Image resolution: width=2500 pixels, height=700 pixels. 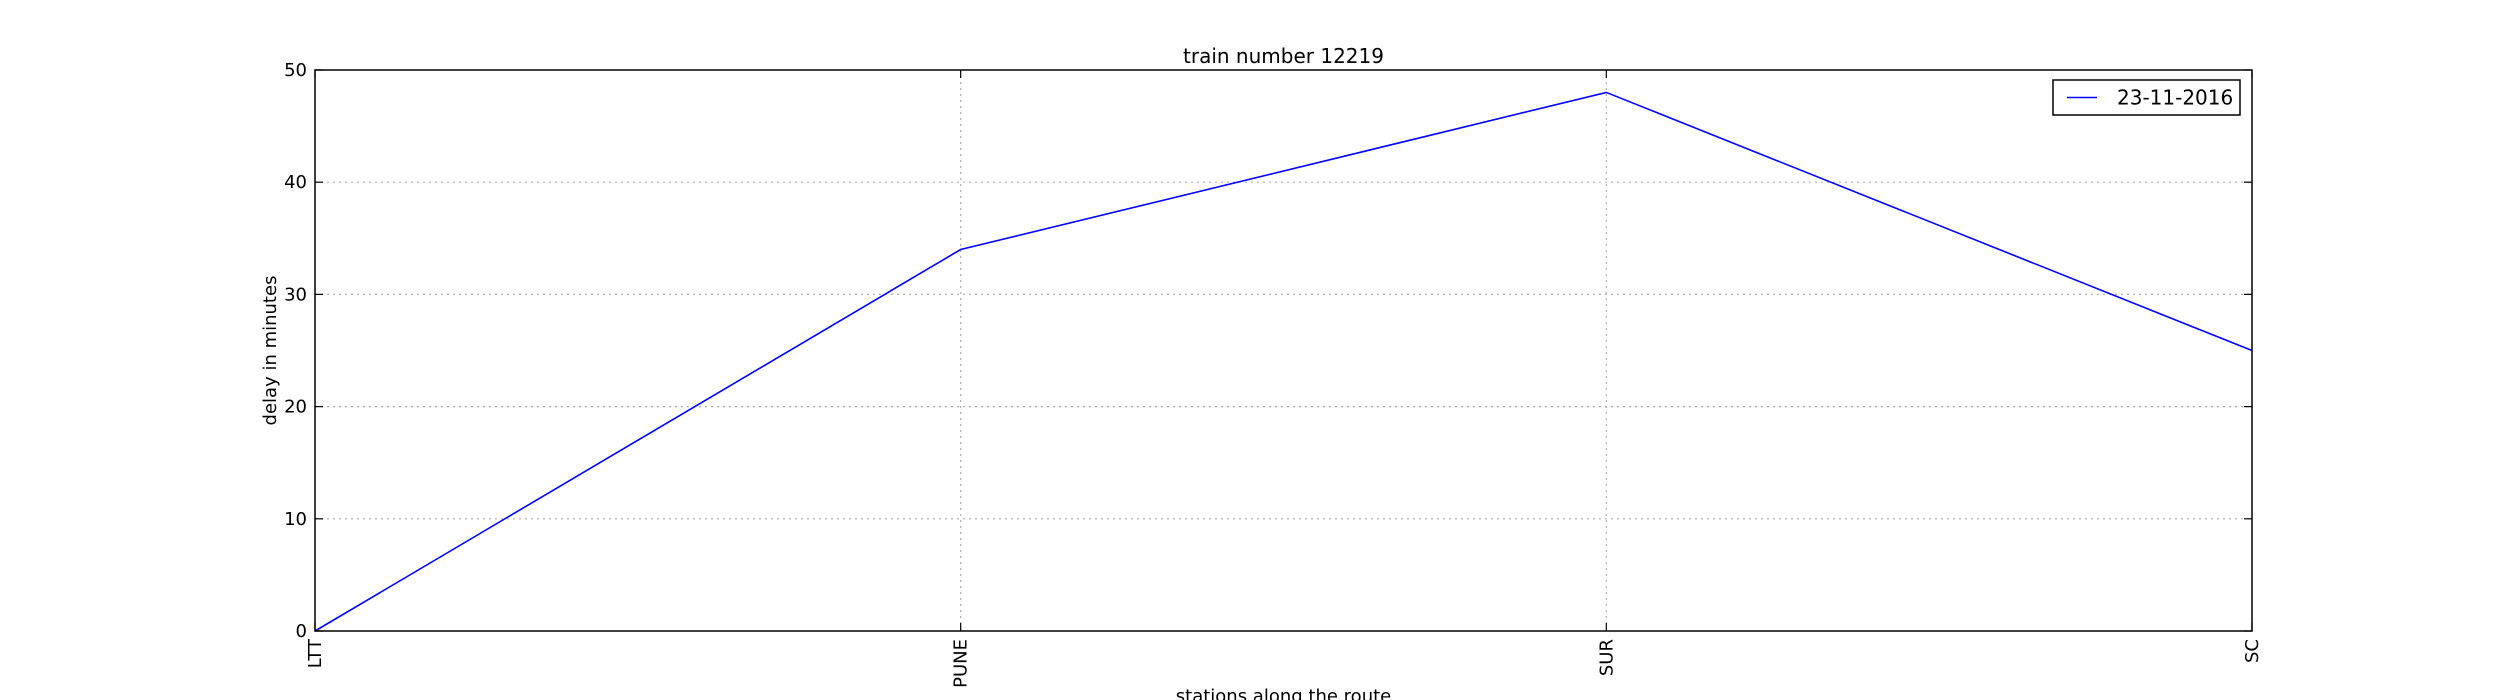 What do you see at coordinates (2252, 651) in the screenshot?
I see `x-tick-label: SC` at bounding box center [2252, 651].